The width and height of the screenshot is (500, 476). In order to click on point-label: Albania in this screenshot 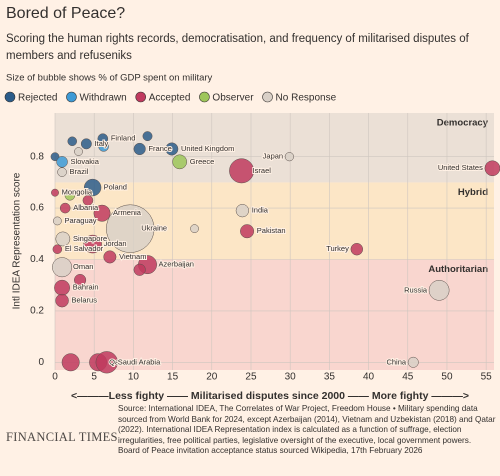, I will do `click(86, 207)`.